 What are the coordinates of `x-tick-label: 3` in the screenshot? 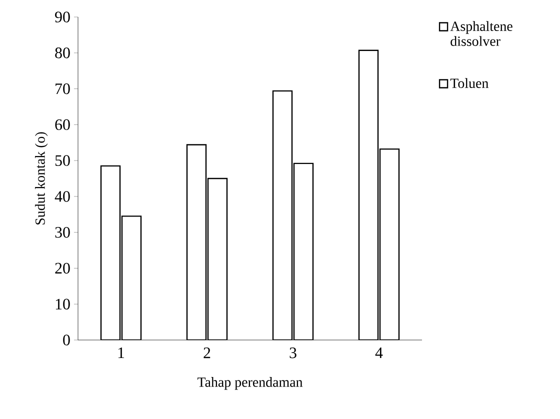 It's located at (293, 353).